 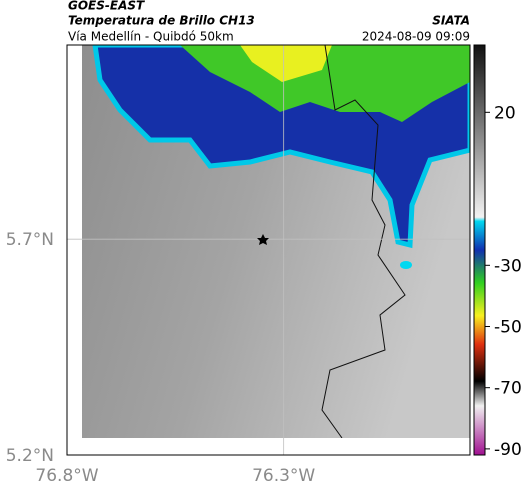 I want to click on cloud-cell, so click(x=406, y=265).